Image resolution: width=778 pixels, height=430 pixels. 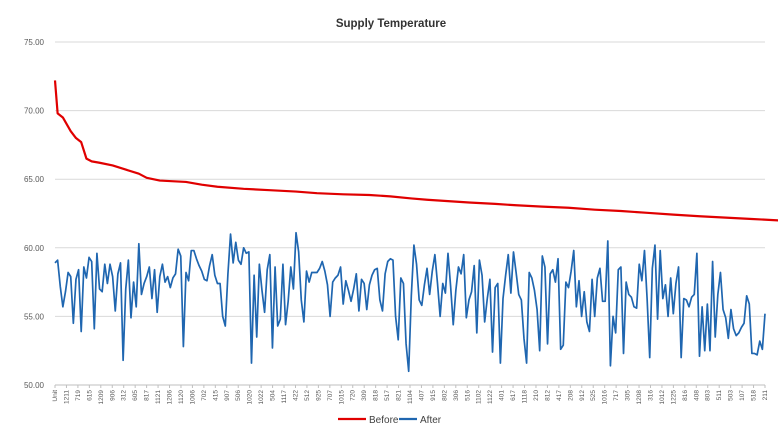 What do you see at coordinates (204, 395) in the screenshot?
I see `x-tick-label: 702` at bounding box center [204, 395].